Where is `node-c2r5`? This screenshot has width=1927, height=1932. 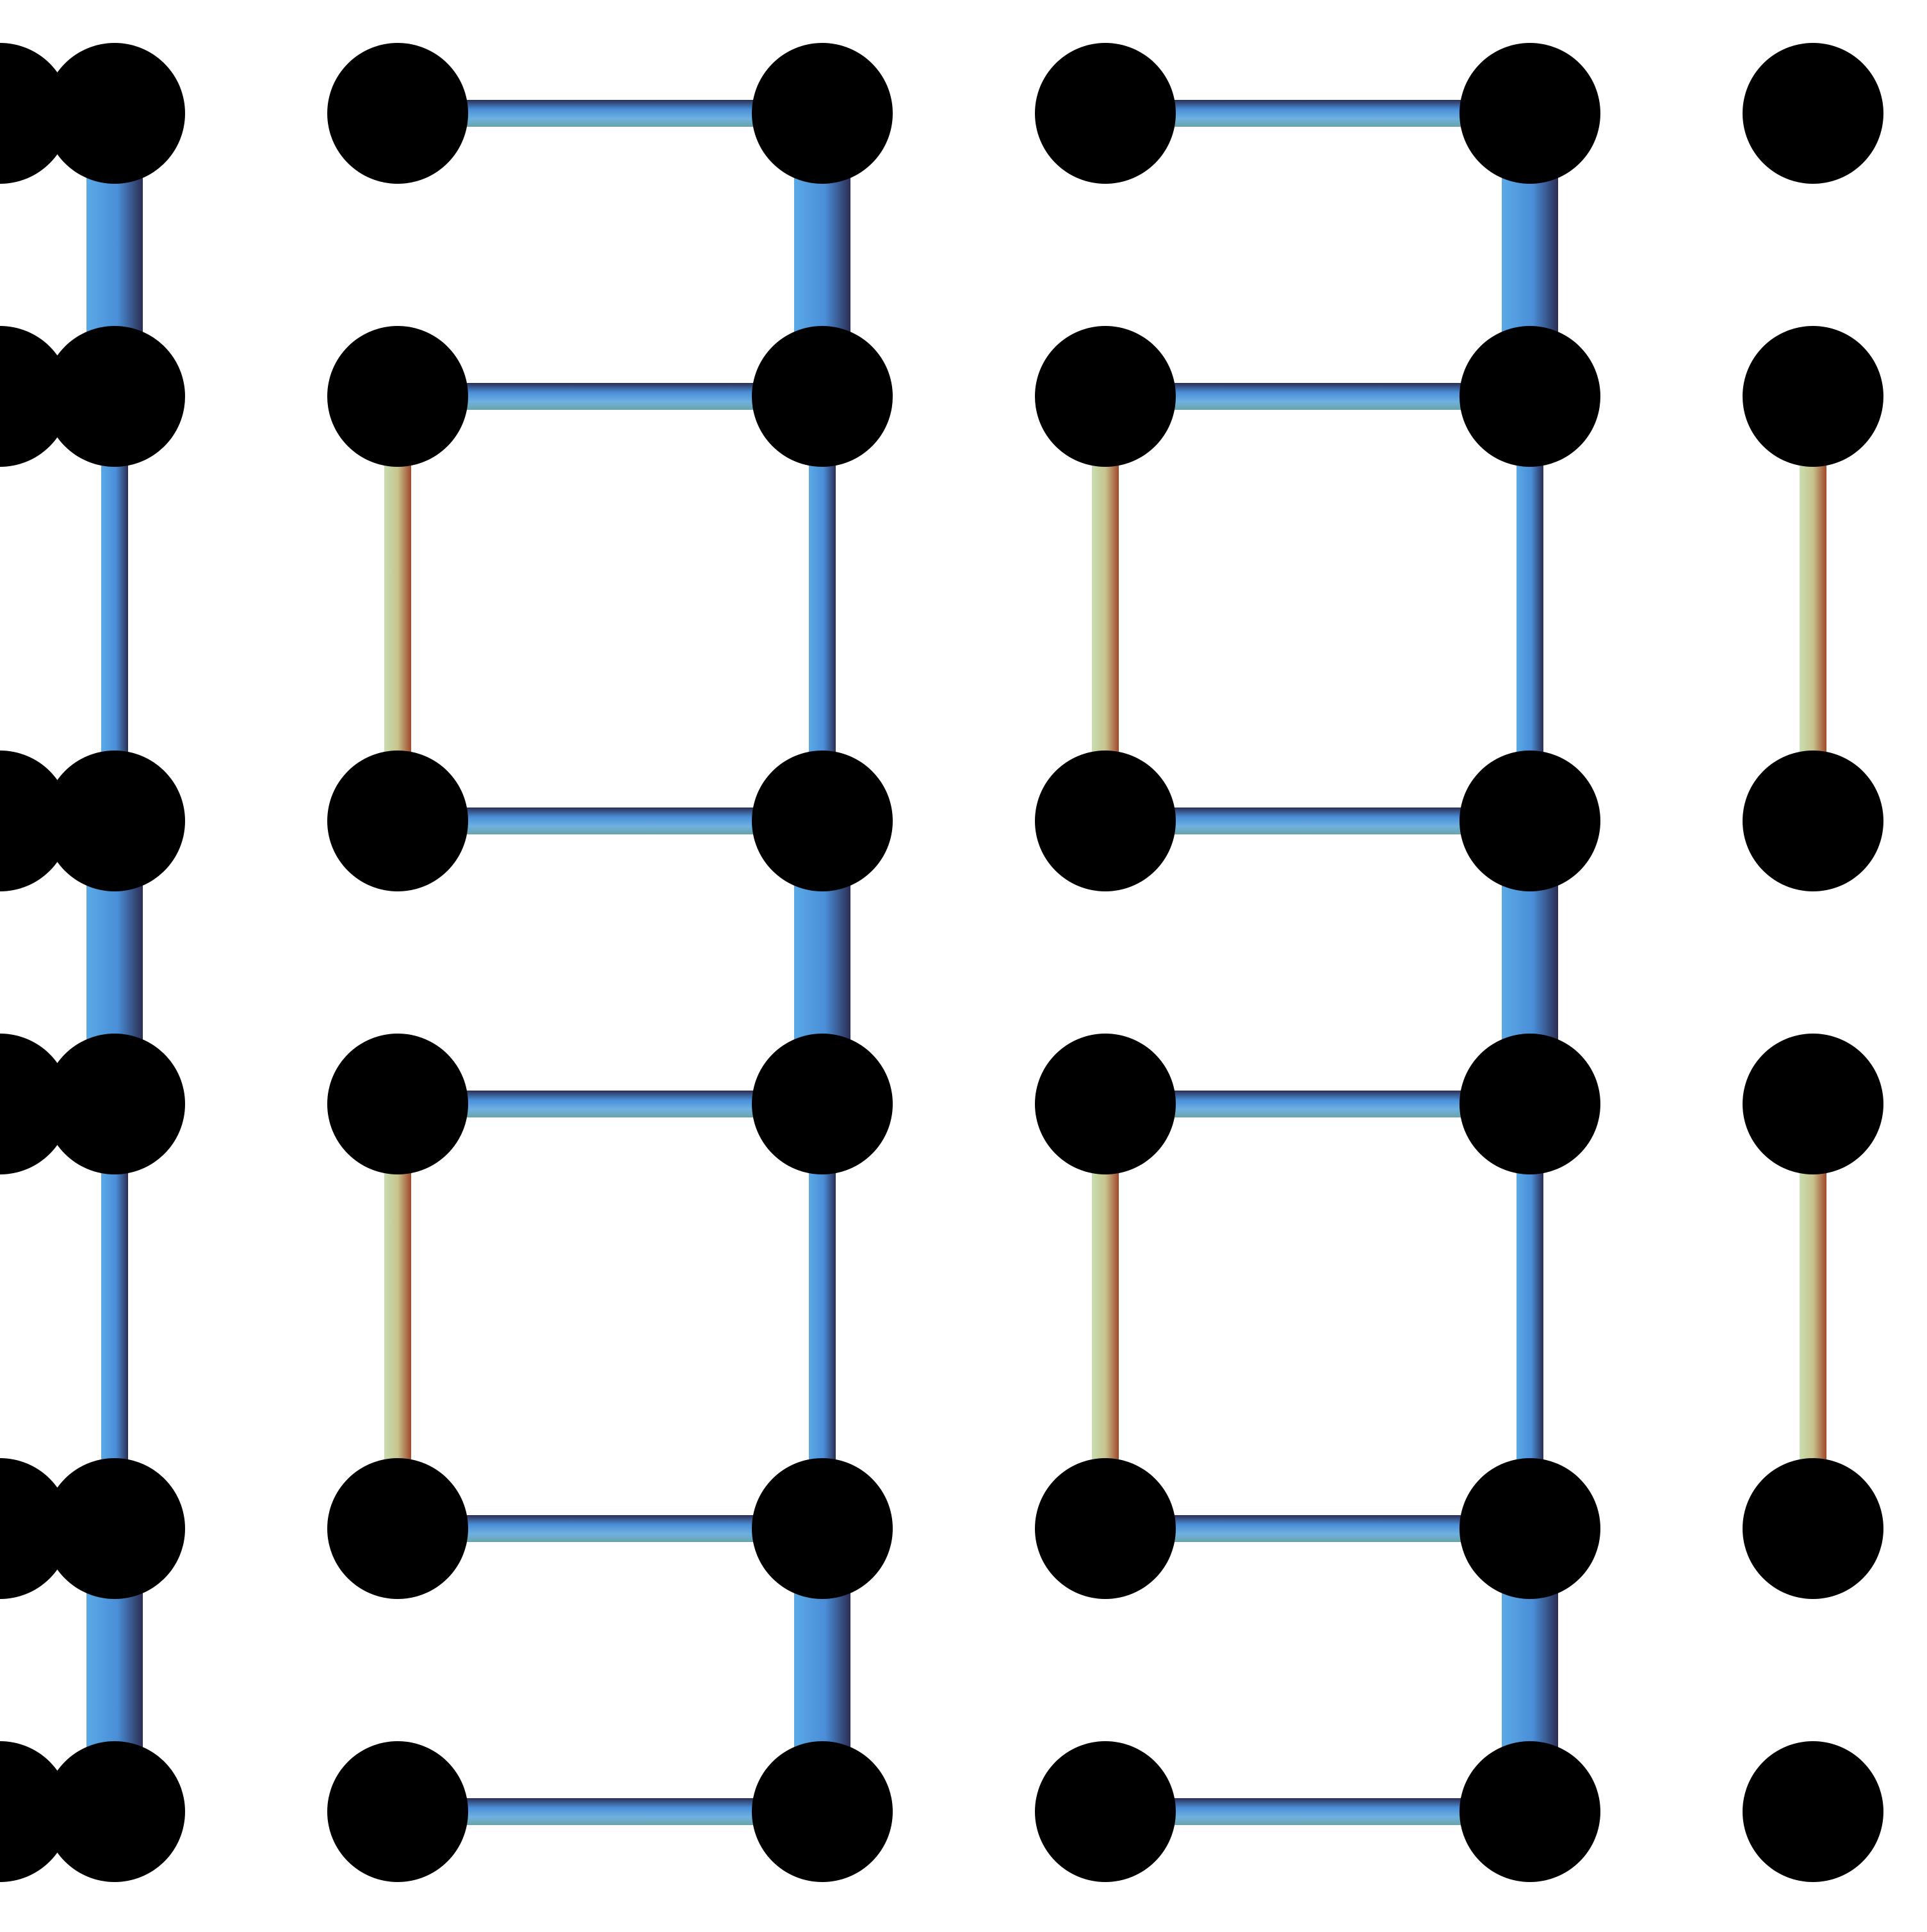
node-c2r5 is located at coordinates (822, 1811).